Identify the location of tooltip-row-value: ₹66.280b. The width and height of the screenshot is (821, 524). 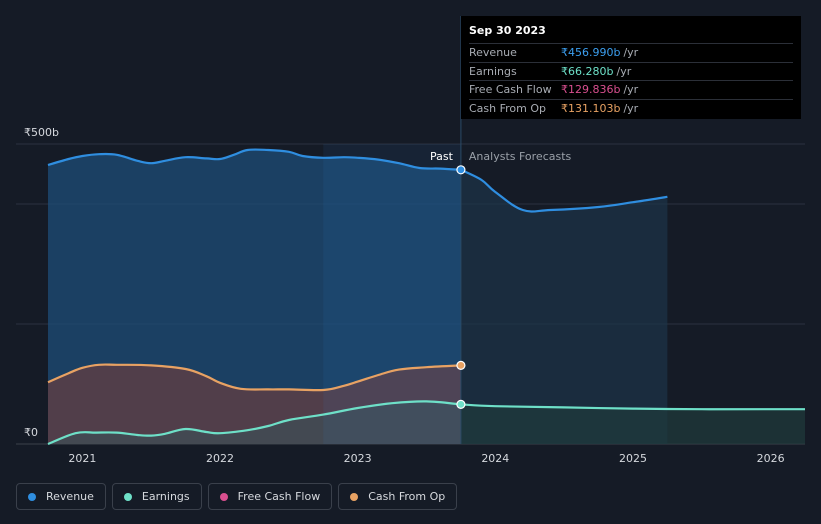
(587, 71).